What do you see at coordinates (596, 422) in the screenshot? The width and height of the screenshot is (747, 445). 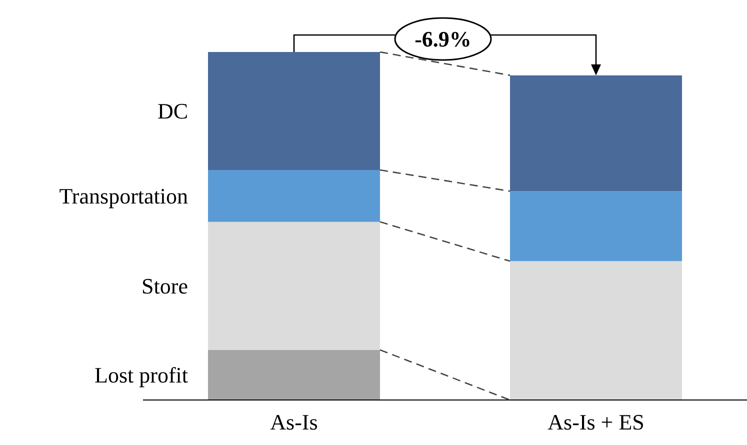 I see `x-tick-label: As-Is + ES` at bounding box center [596, 422].